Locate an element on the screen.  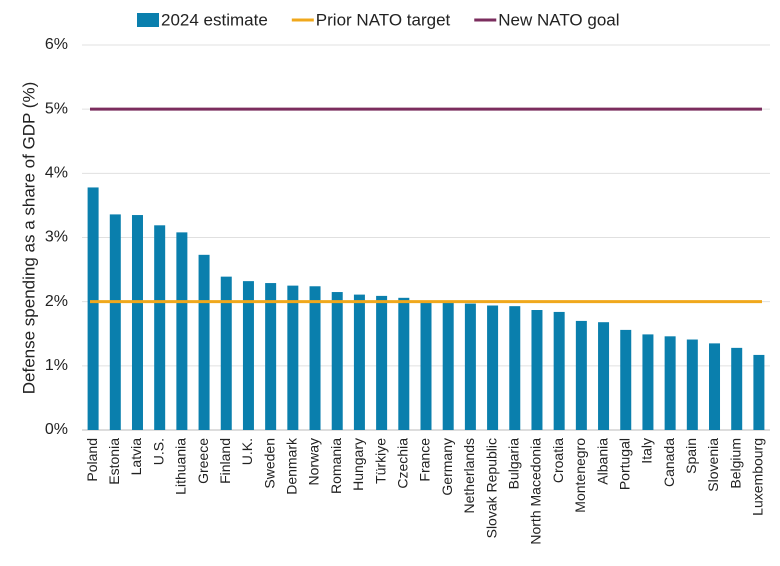
x-tick-label: Croatia is located at coordinates (558, 460).